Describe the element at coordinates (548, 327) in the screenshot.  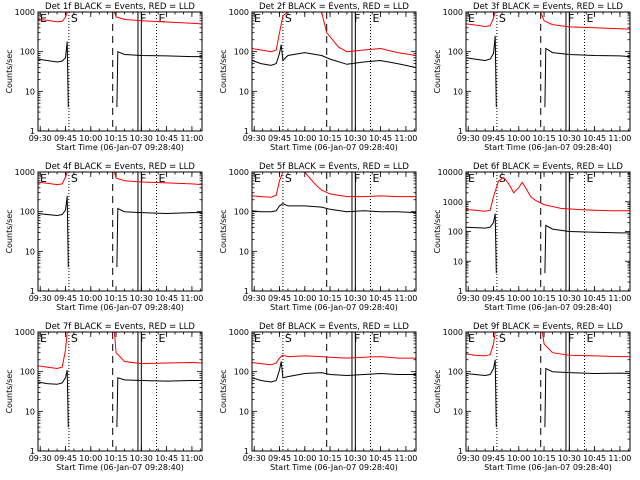
I see `chart-title: Det 9f BLACK = Events, RED = LLD` at that location.